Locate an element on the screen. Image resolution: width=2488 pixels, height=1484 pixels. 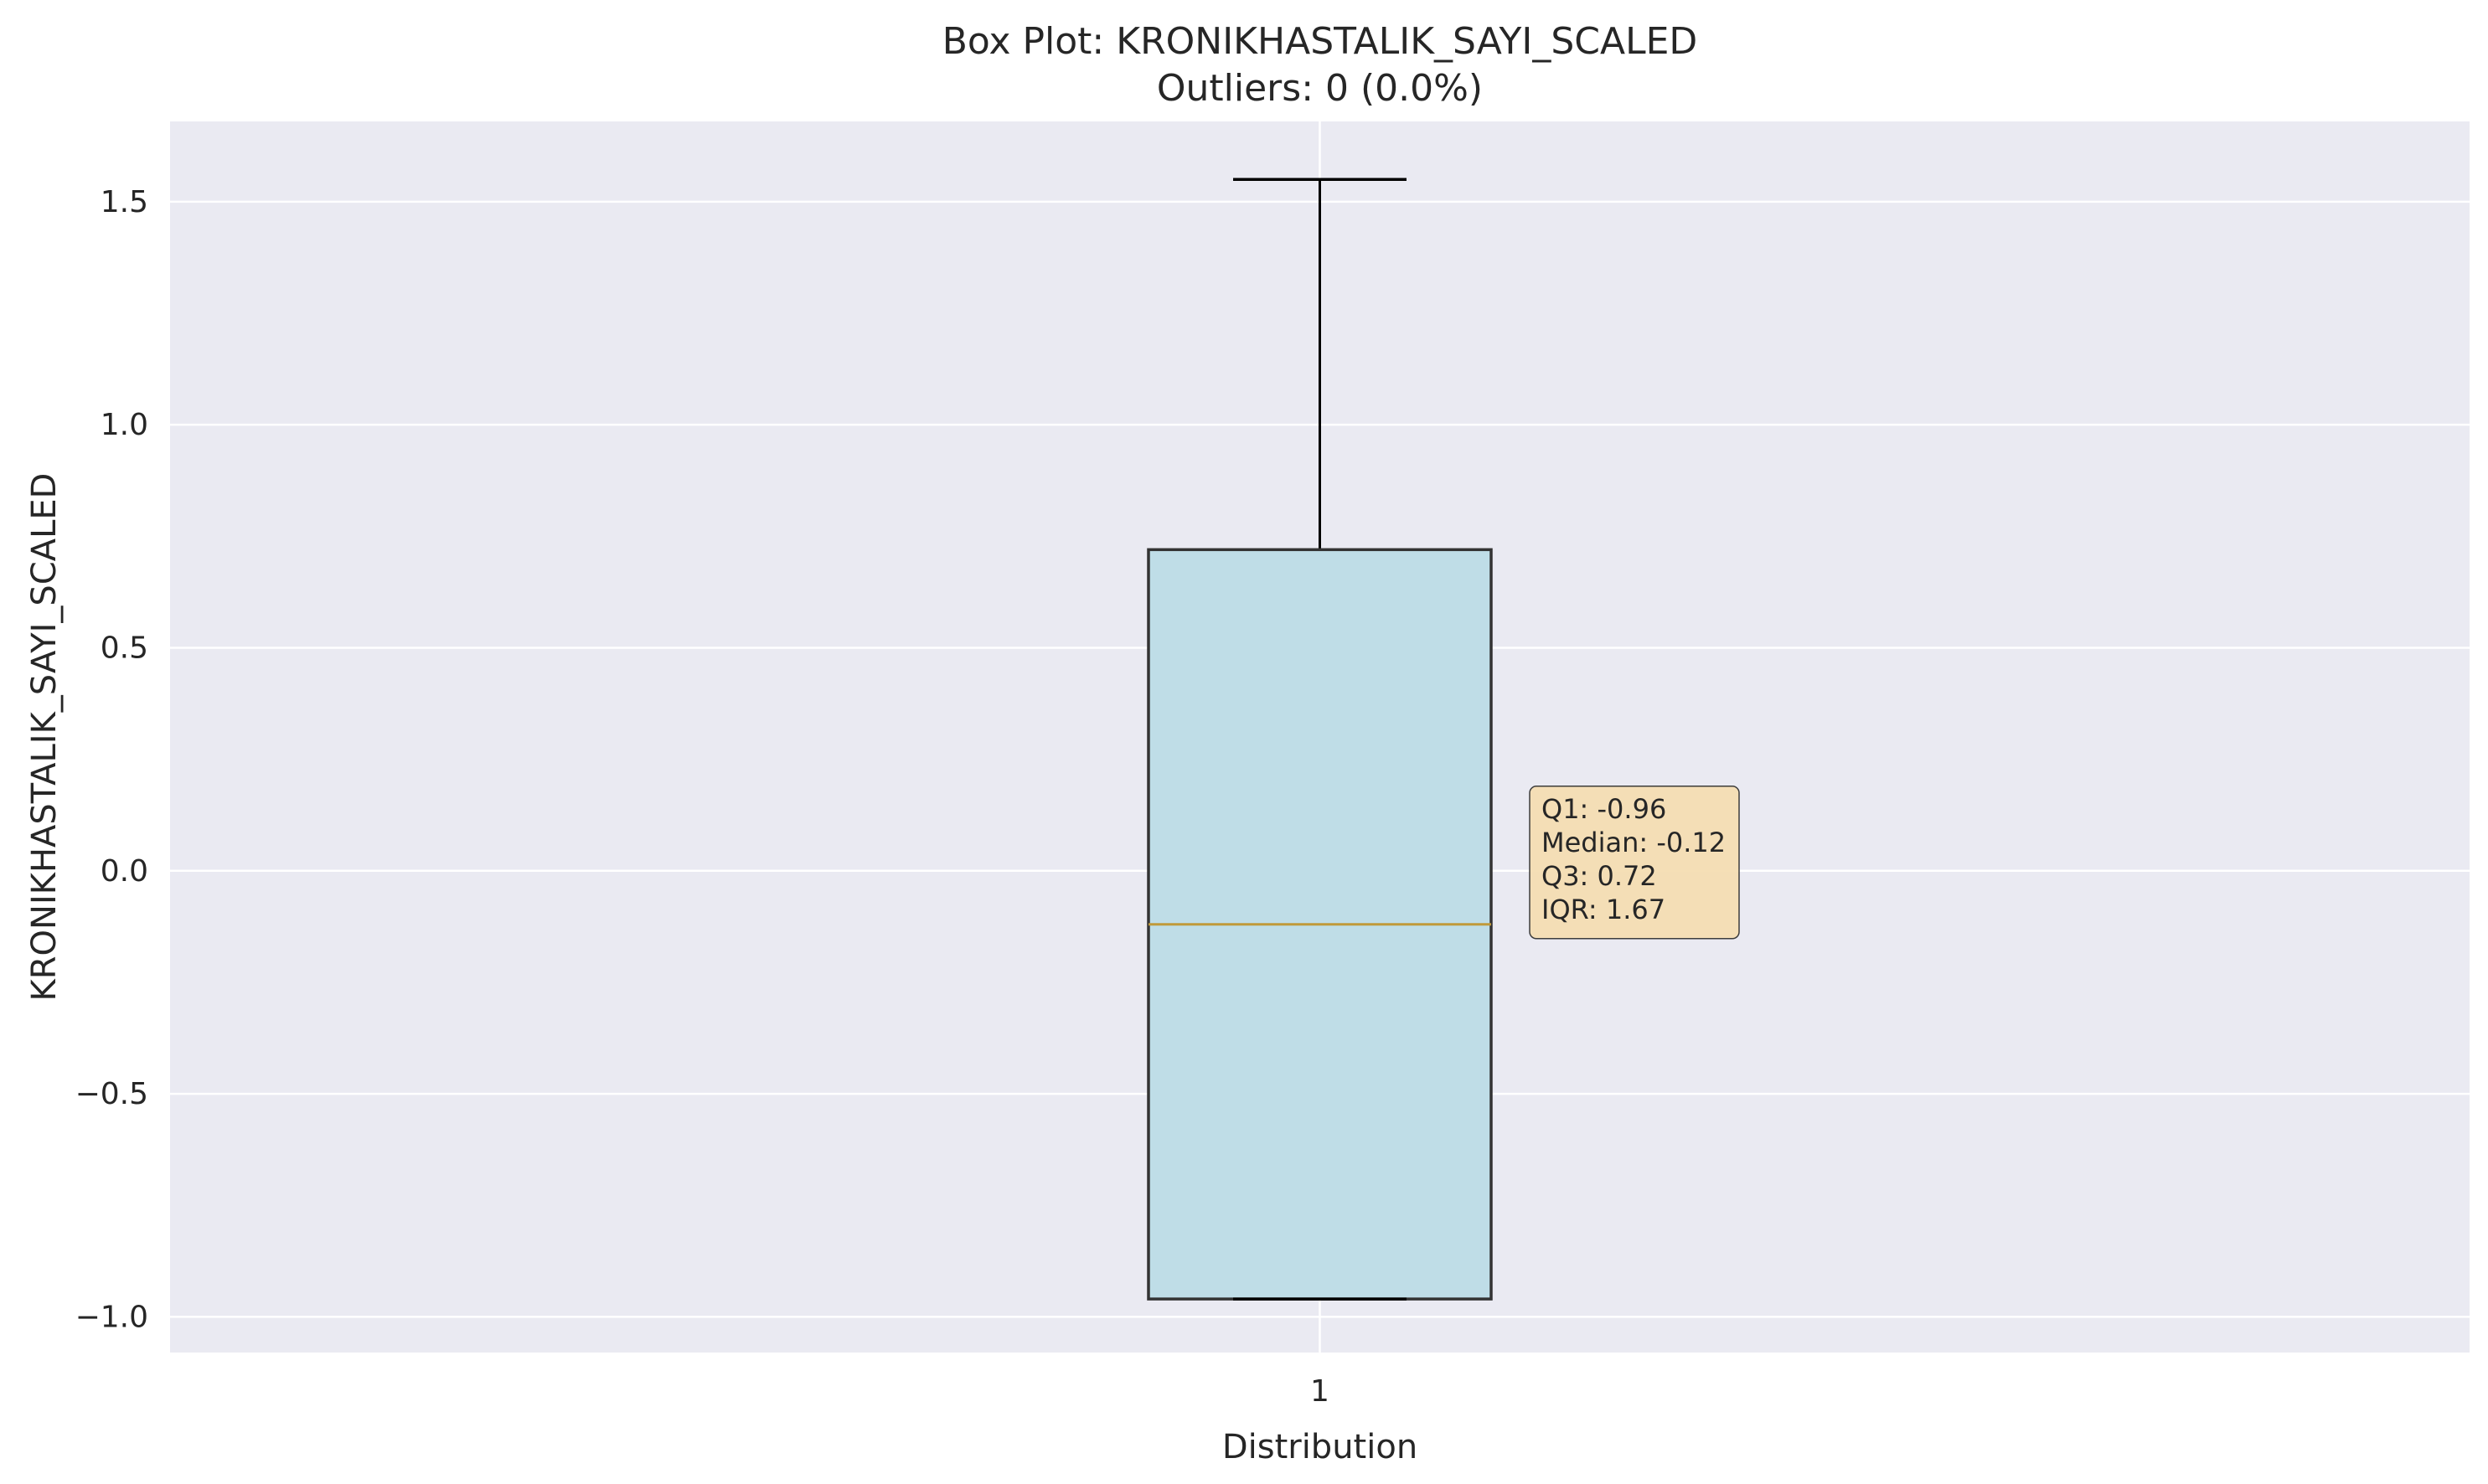
y-tick-label: 1.0 is located at coordinates (124, 425).